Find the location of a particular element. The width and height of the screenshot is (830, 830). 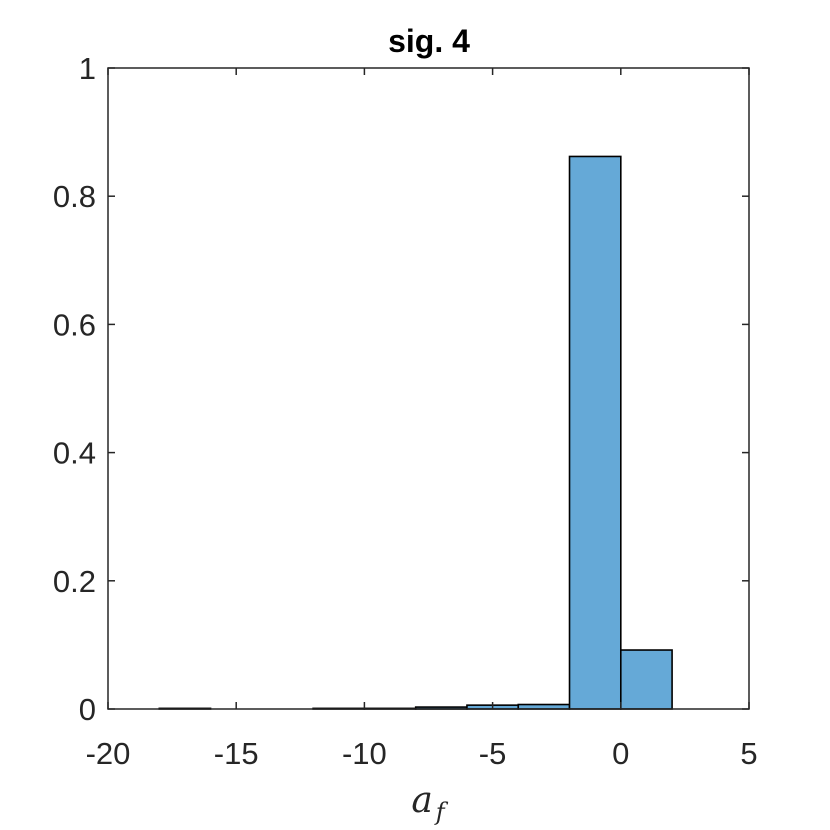

y-tick-label: 1 is located at coordinates (87, 68).